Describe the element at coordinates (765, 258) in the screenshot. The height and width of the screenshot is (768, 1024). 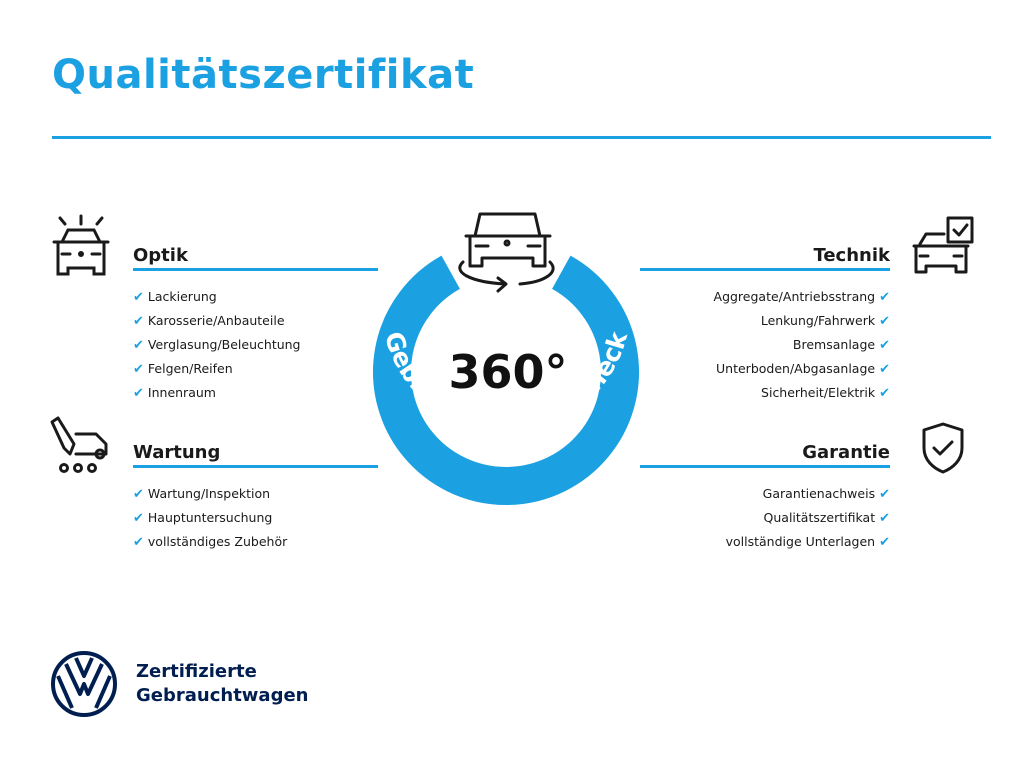
I see `section-heading: Technik` at that location.